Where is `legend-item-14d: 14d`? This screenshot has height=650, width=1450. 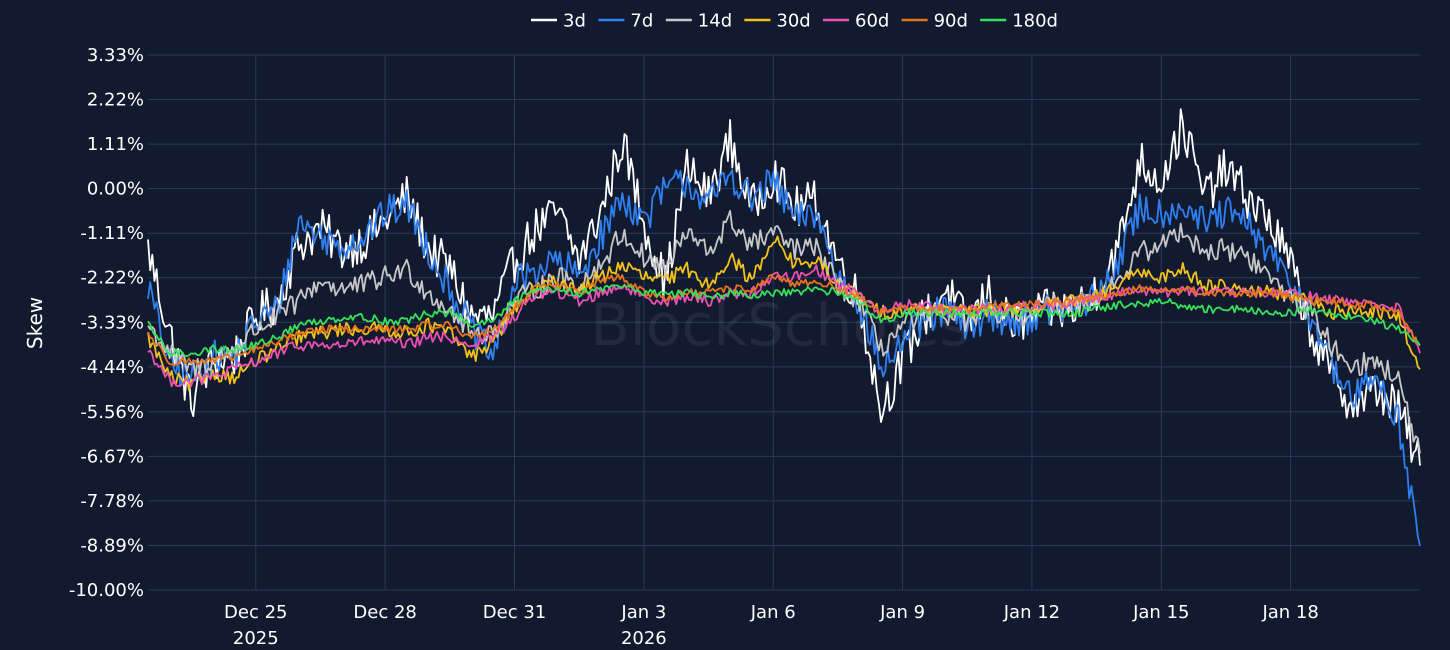 legend-item-14d: 14d is located at coordinates (698, 21).